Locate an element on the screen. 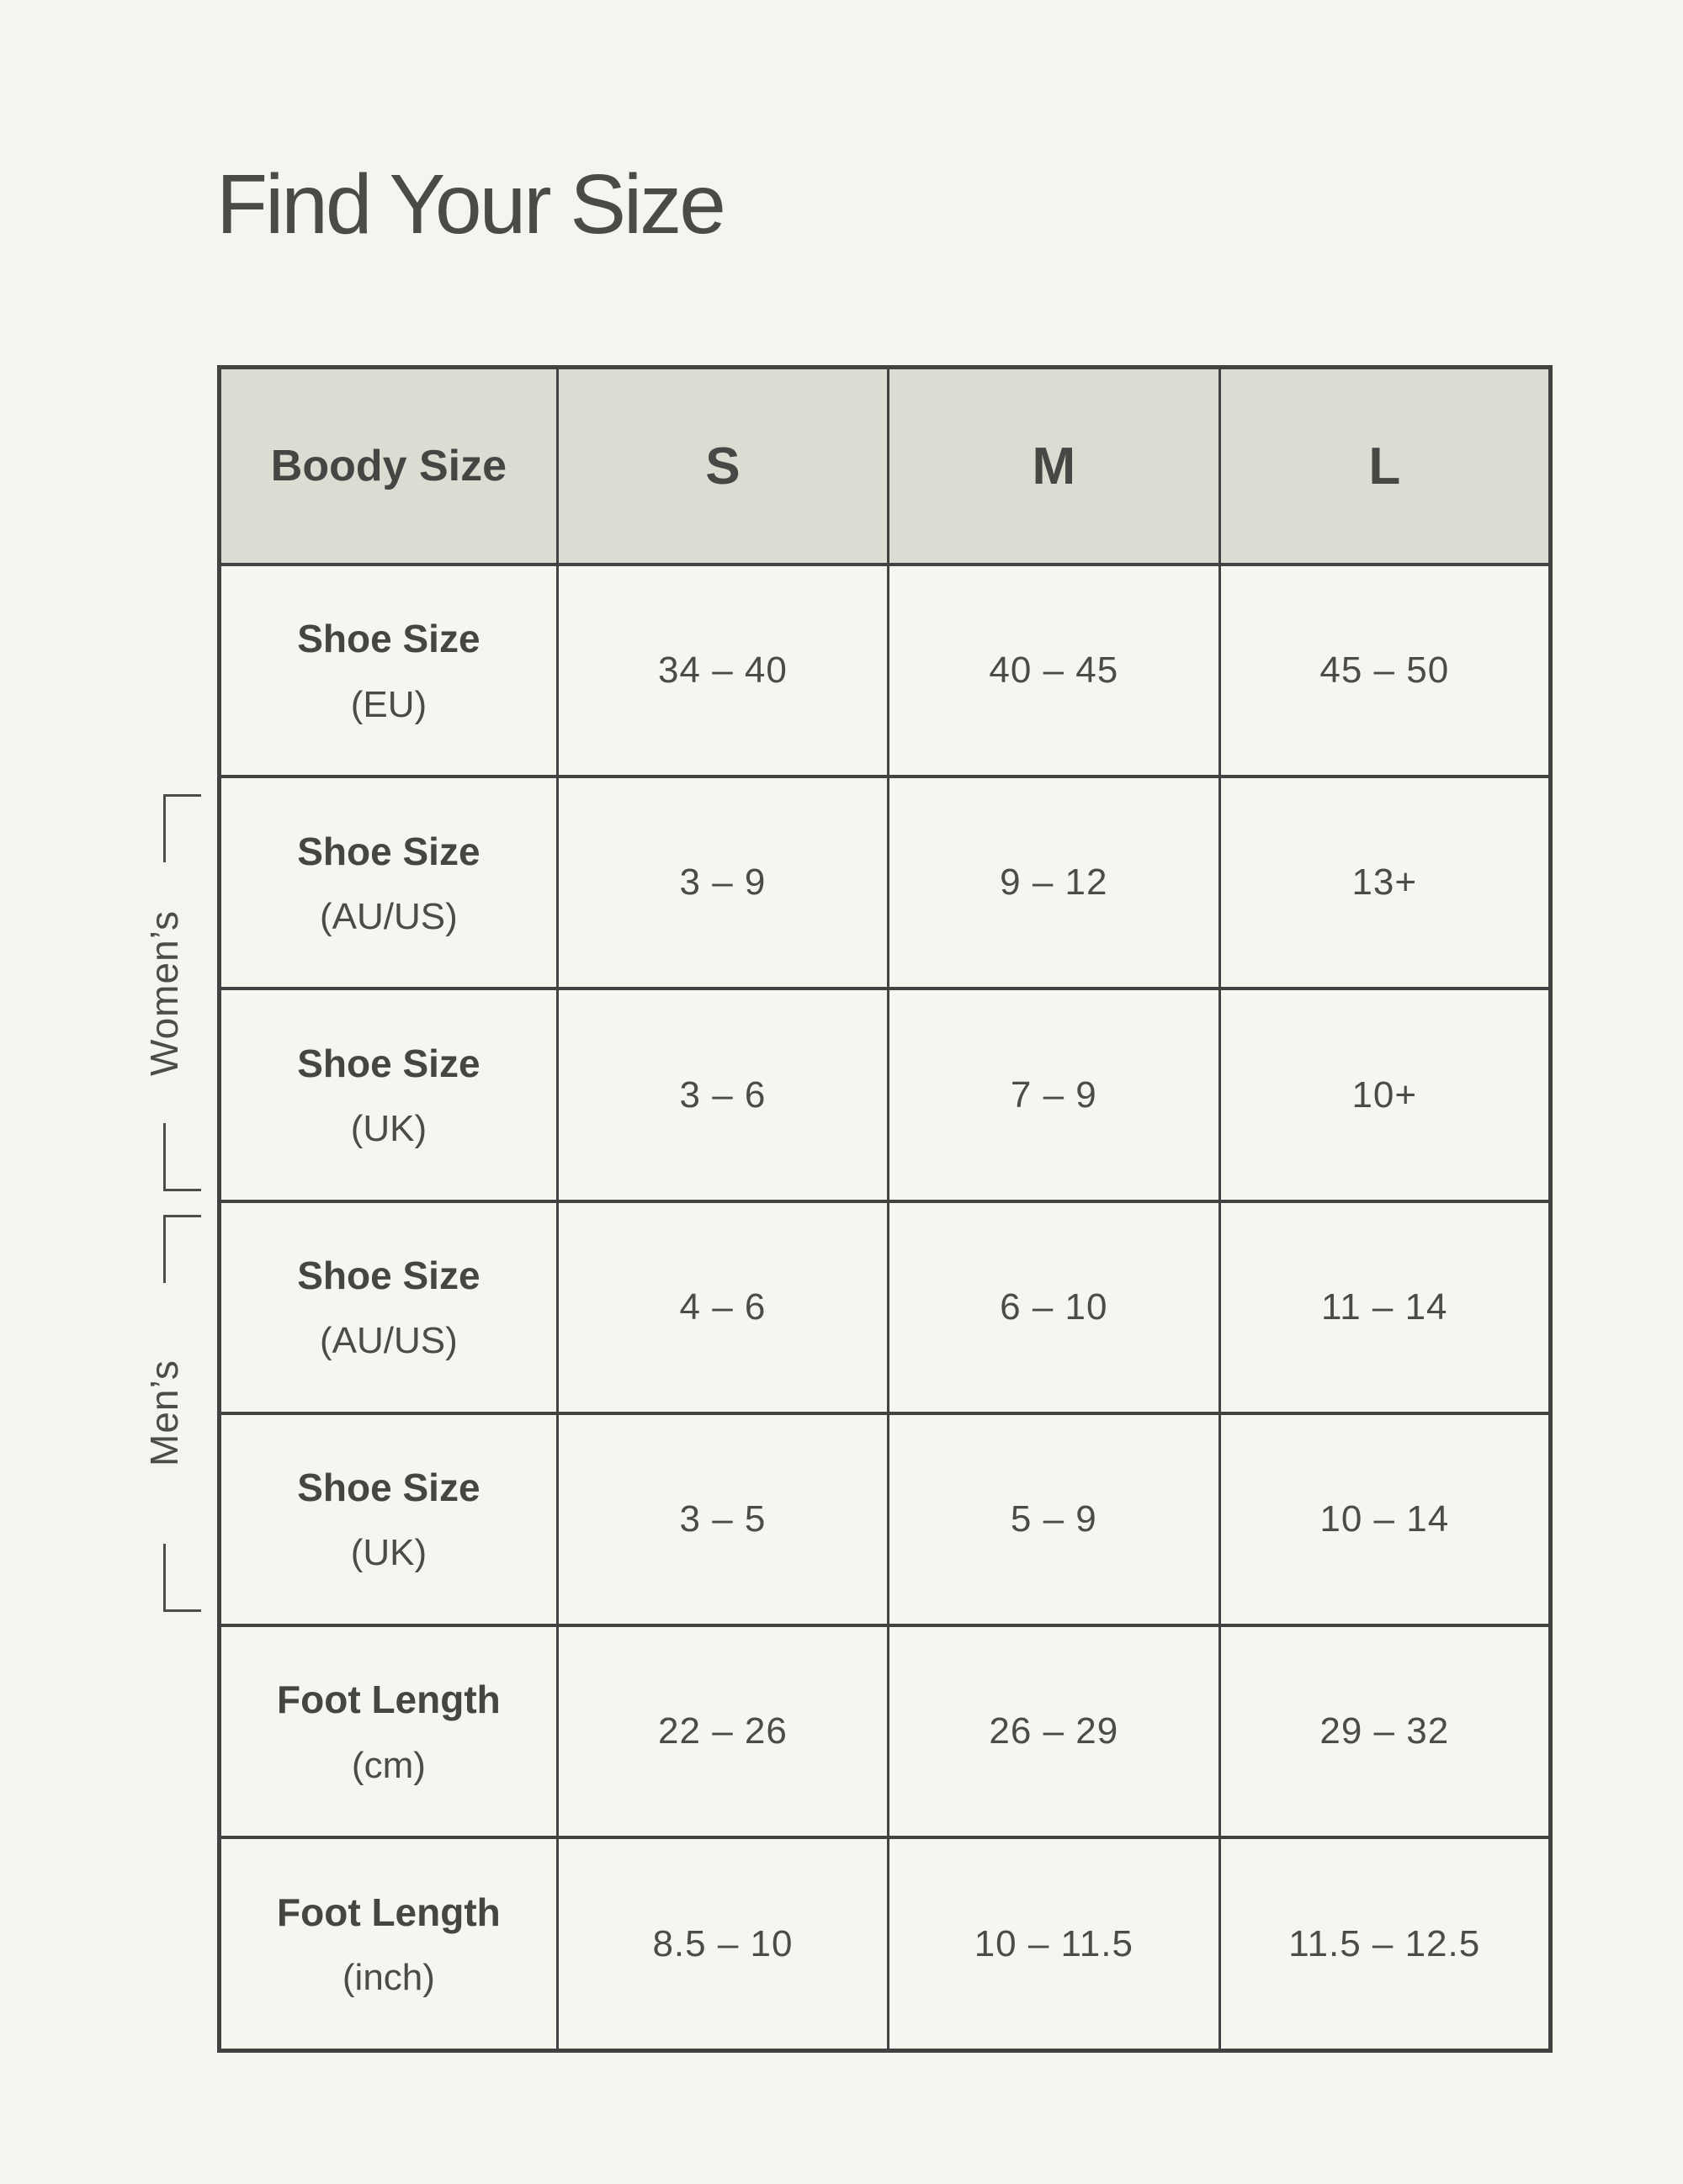  womens-group-bracket: Women’s is located at coordinates (171, 993).